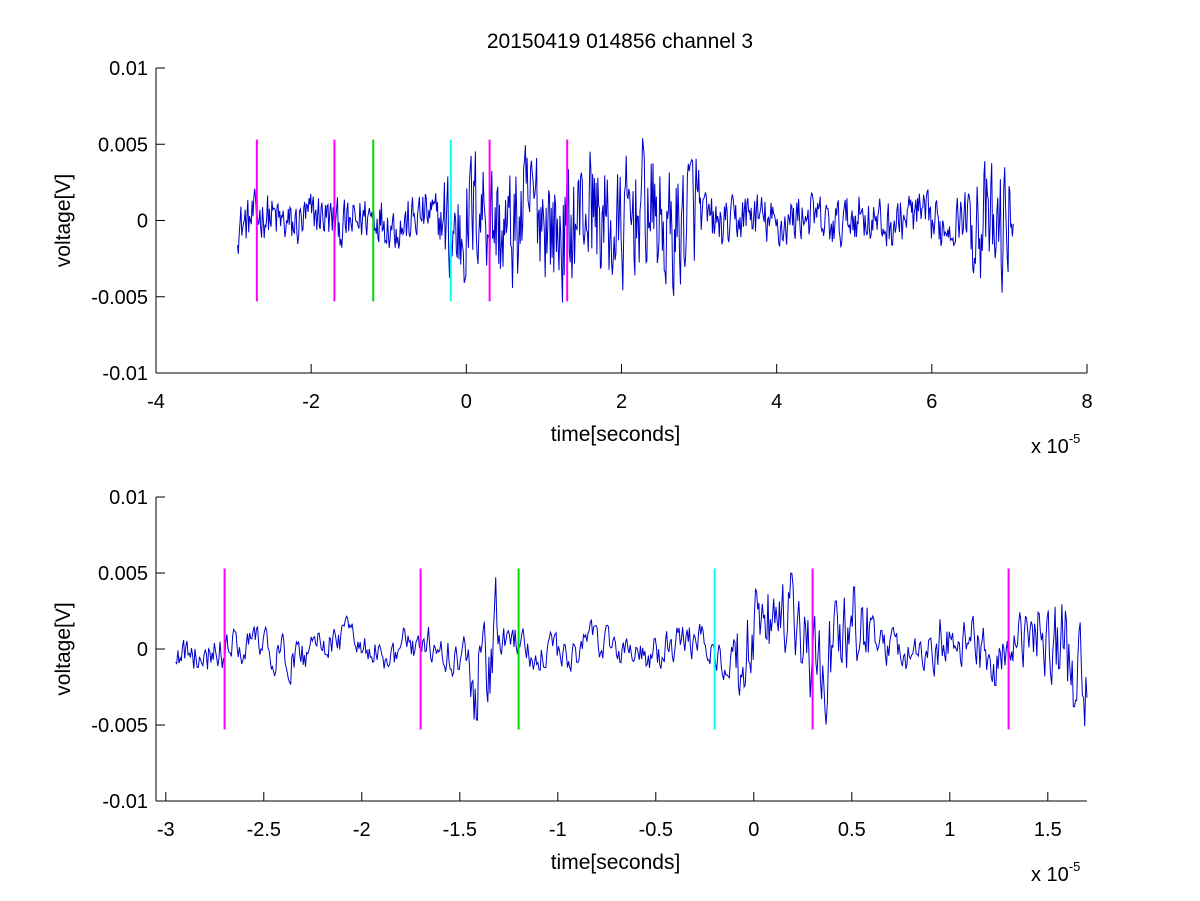 The height and width of the screenshot is (901, 1200). What do you see at coordinates (656, 830) in the screenshot?
I see `x-tick-label: -0.5` at bounding box center [656, 830].